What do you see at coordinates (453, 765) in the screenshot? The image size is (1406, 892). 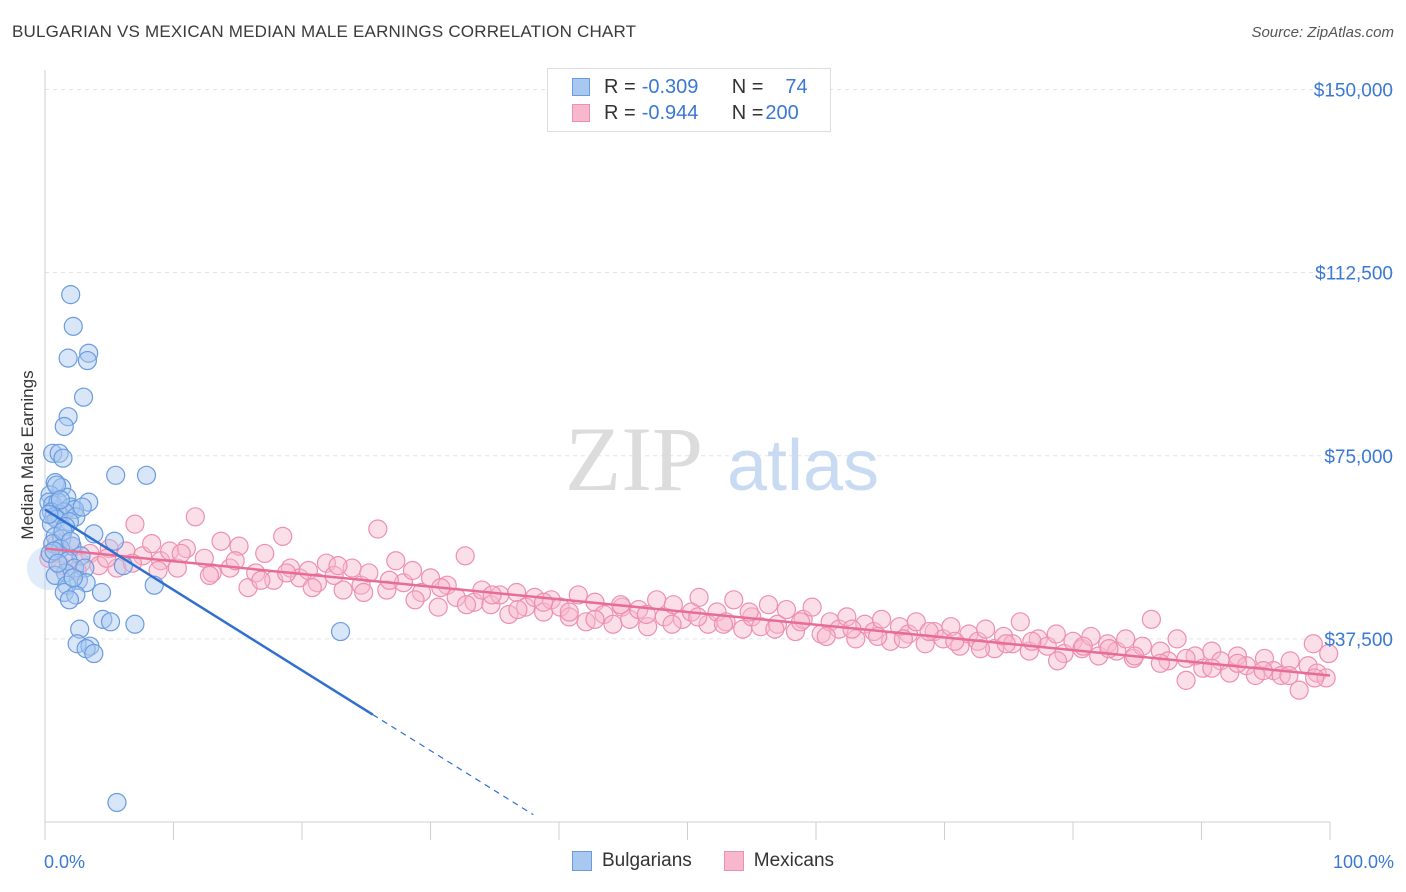 I see `bulgarians-trend-extension` at bounding box center [453, 765].